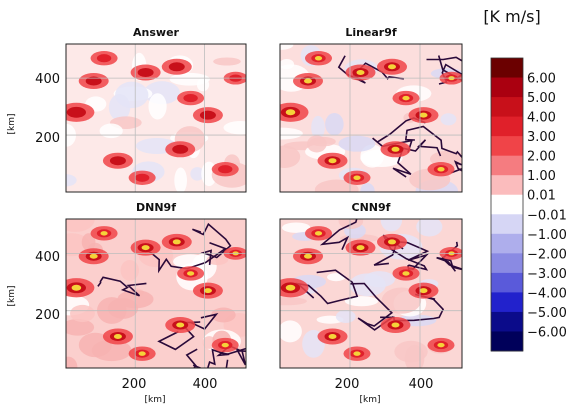 The width and height of the screenshot is (578, 407). I want to click on panel-dnn9f: DNN9f, so click(156, 285).